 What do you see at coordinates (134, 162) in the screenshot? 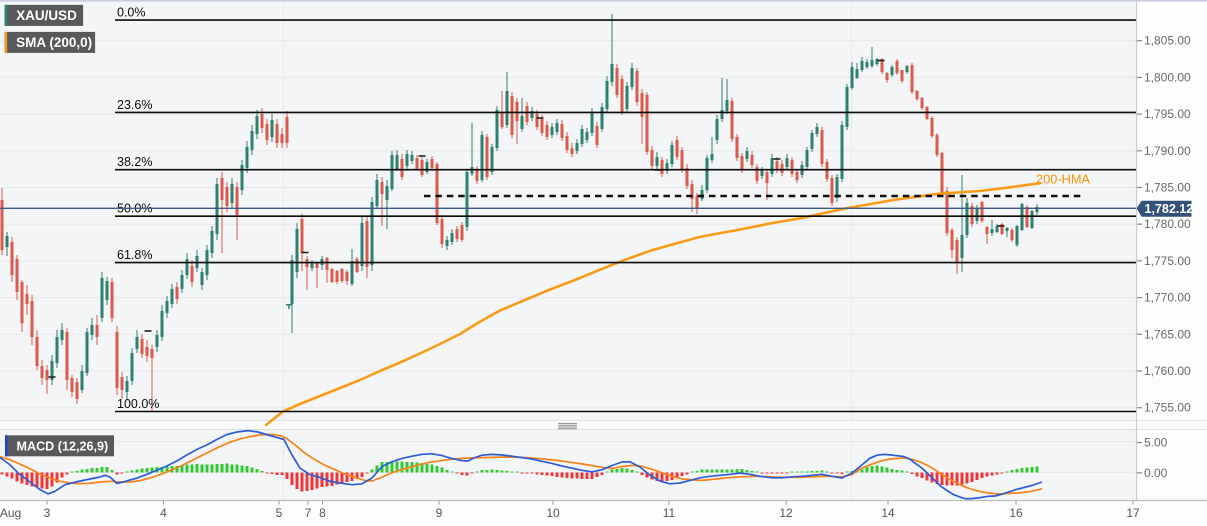
I see `svg-text: 38.2%` at bounding box center [134, 162].